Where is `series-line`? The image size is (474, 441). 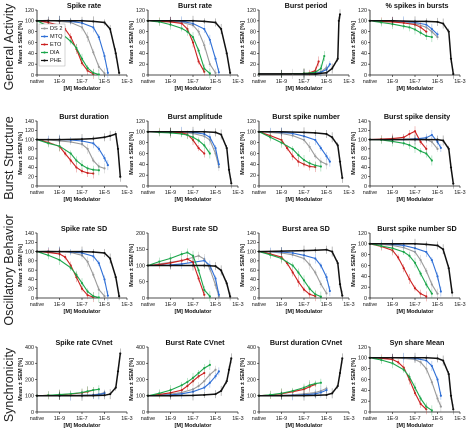
series-line is located at coordinates (290, 274).